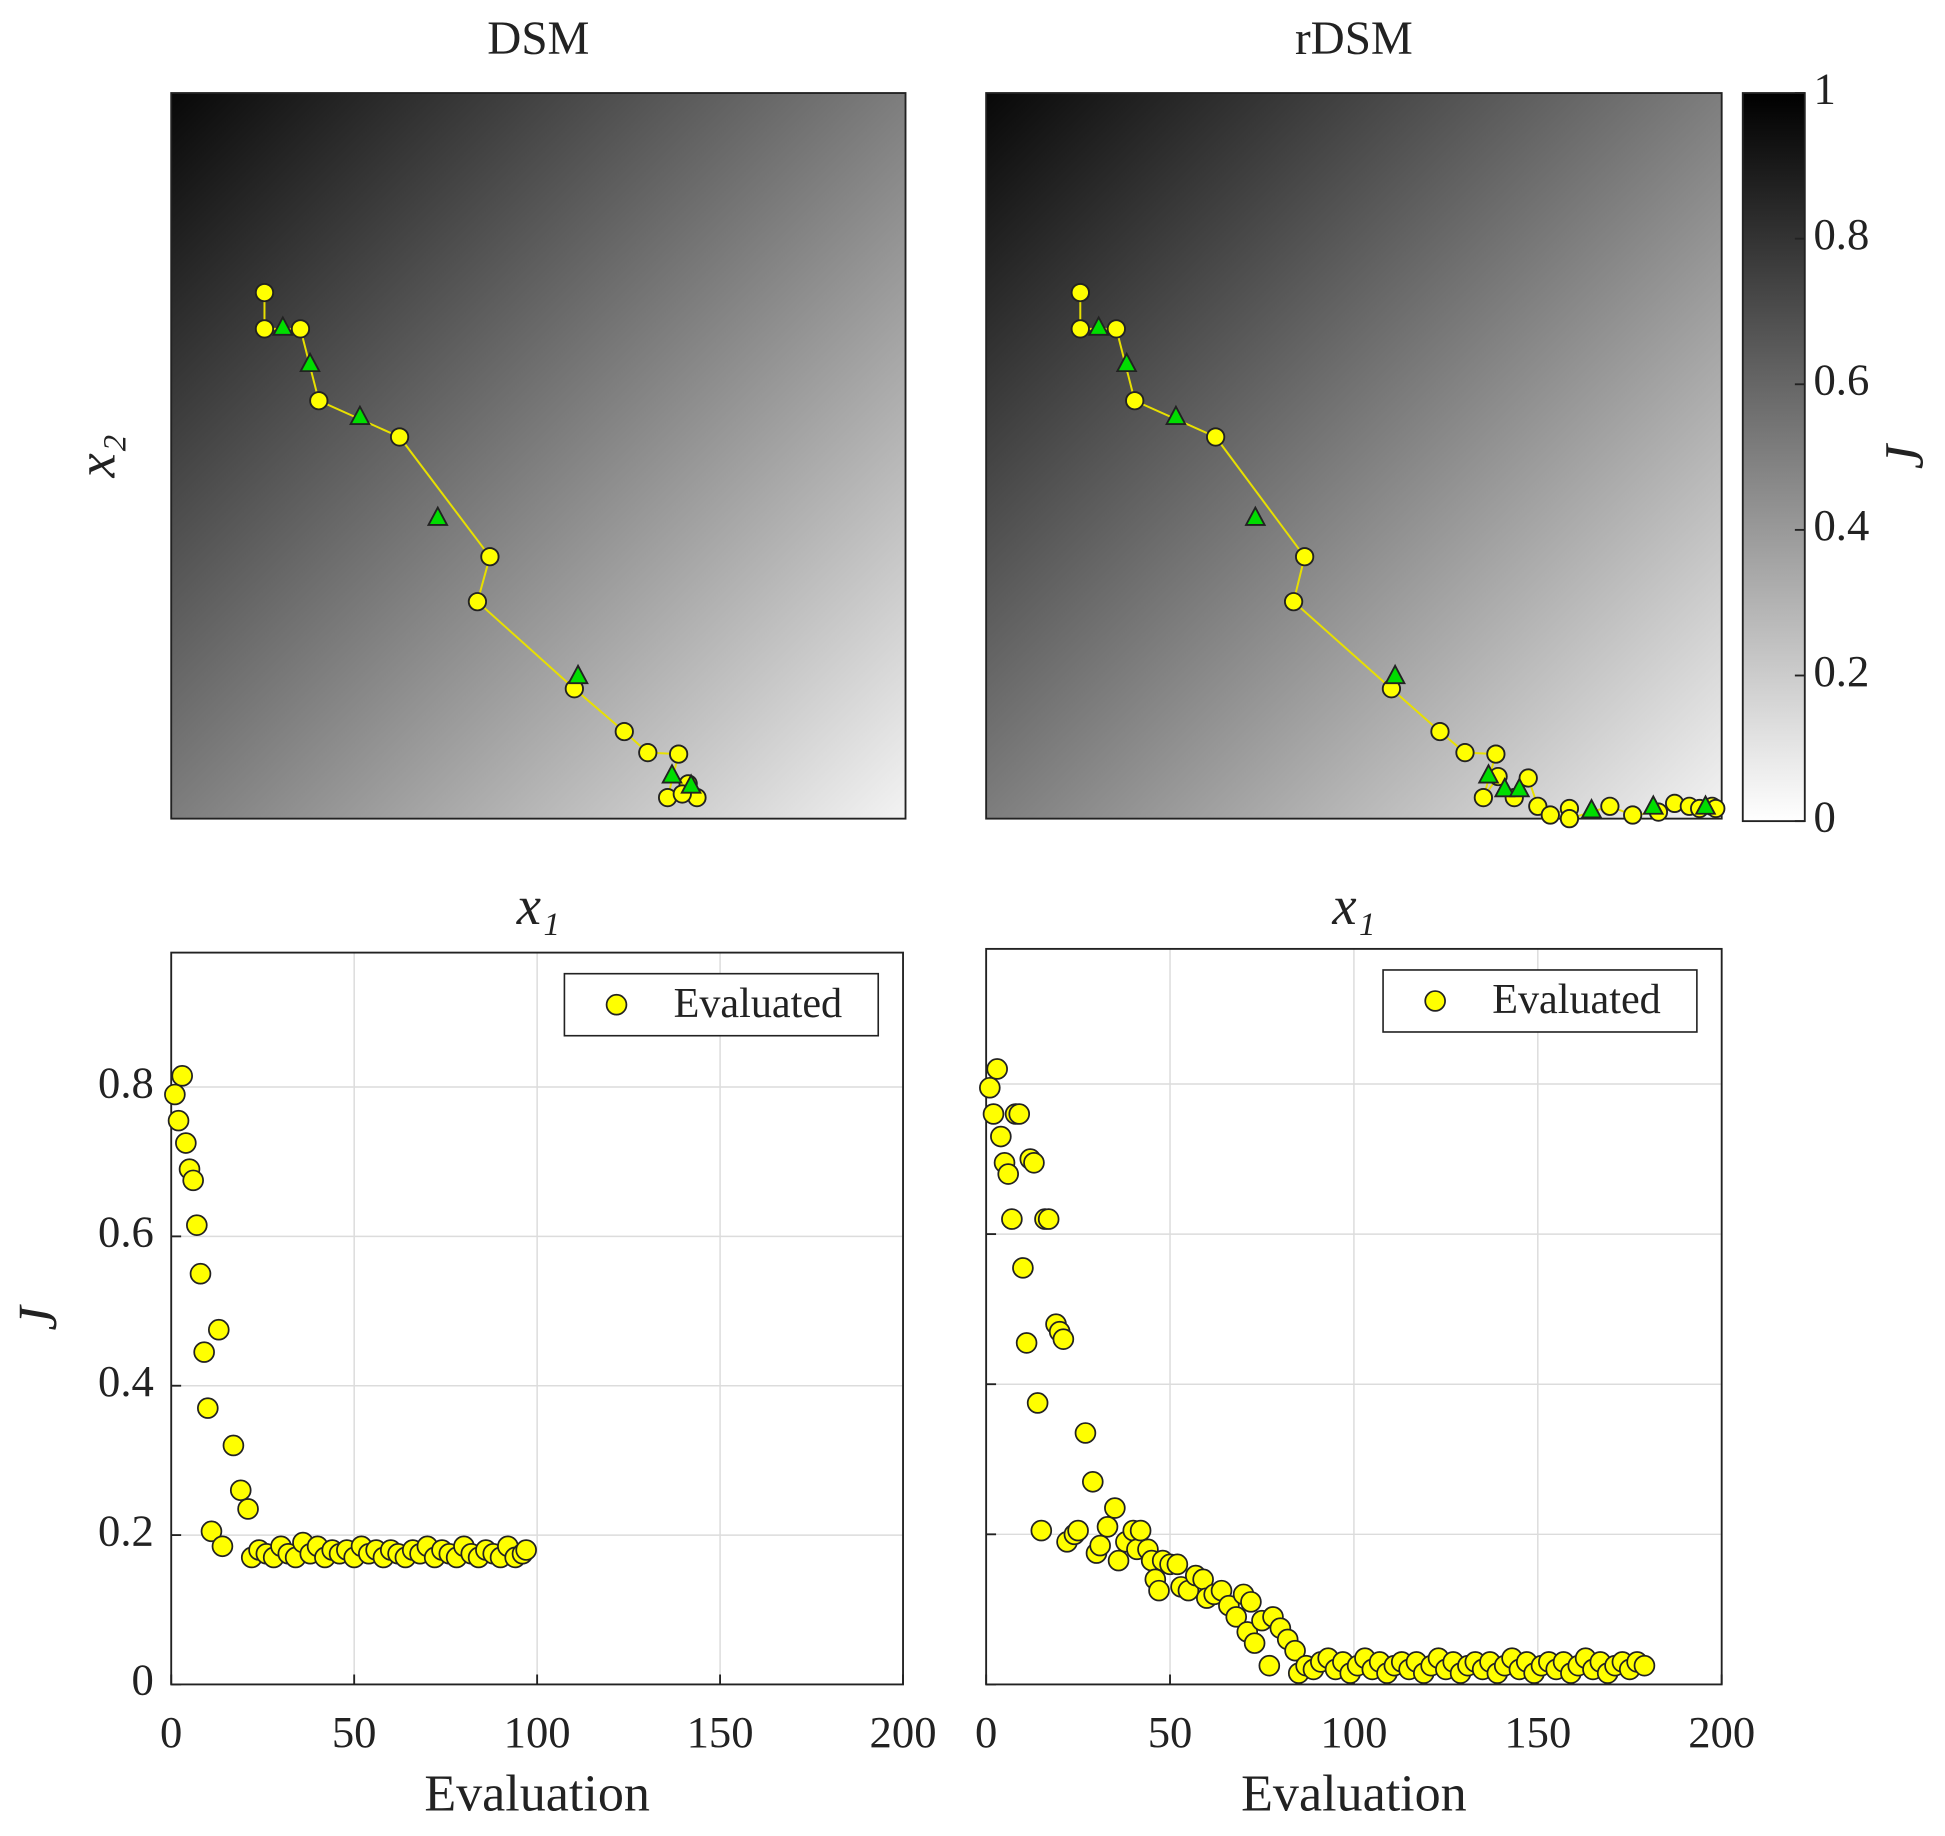 This screenshot has width=1945, height=1836. What do you see at coordinates (1904, 455) in the screenshot?
I see `colorbar-label: J` at bounding box center [1904, 455].